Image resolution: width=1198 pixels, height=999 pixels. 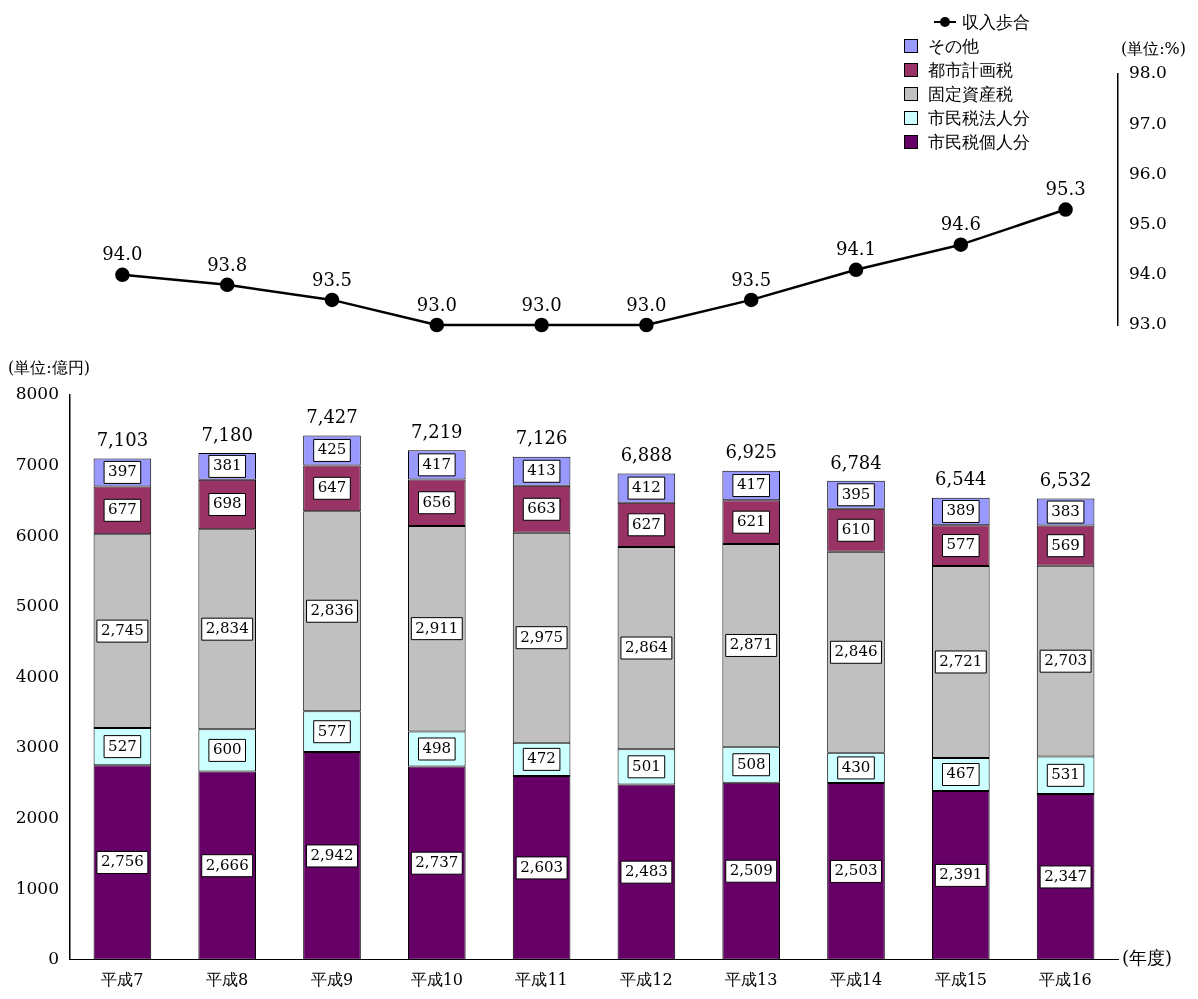 I want to click on total-label: 6,925, so click(x=751, y=452).